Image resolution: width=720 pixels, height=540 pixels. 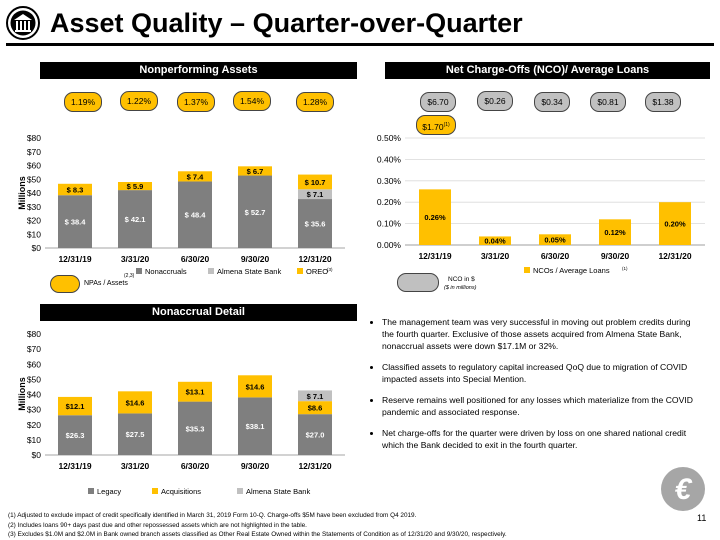 I want to click on nco-dollar-pill: $0.26, so click(x=495, y=101).